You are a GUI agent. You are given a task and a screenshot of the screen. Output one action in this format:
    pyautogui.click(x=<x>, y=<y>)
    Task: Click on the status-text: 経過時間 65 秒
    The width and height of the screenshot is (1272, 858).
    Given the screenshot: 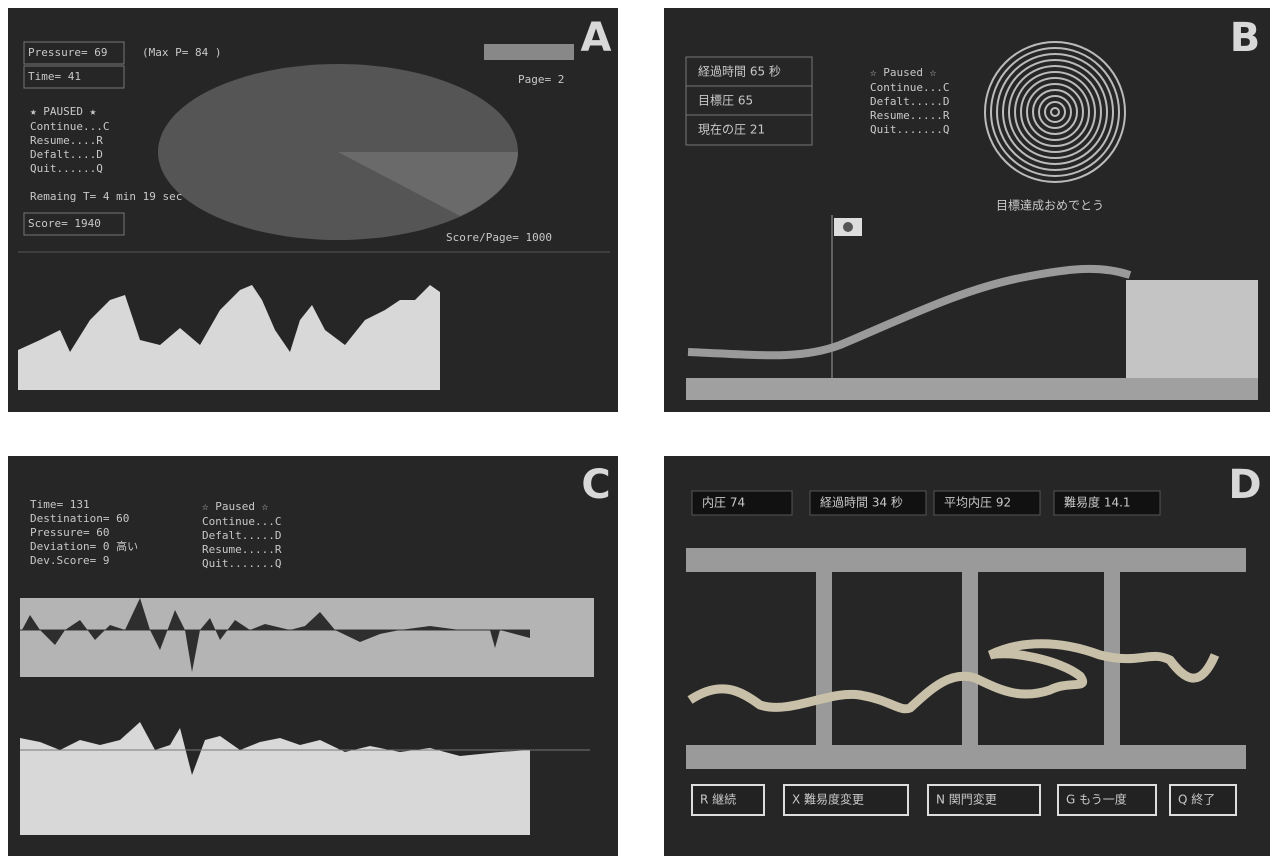 What is the action you would take?
    pyautogui.click(x=739, y=72)
    